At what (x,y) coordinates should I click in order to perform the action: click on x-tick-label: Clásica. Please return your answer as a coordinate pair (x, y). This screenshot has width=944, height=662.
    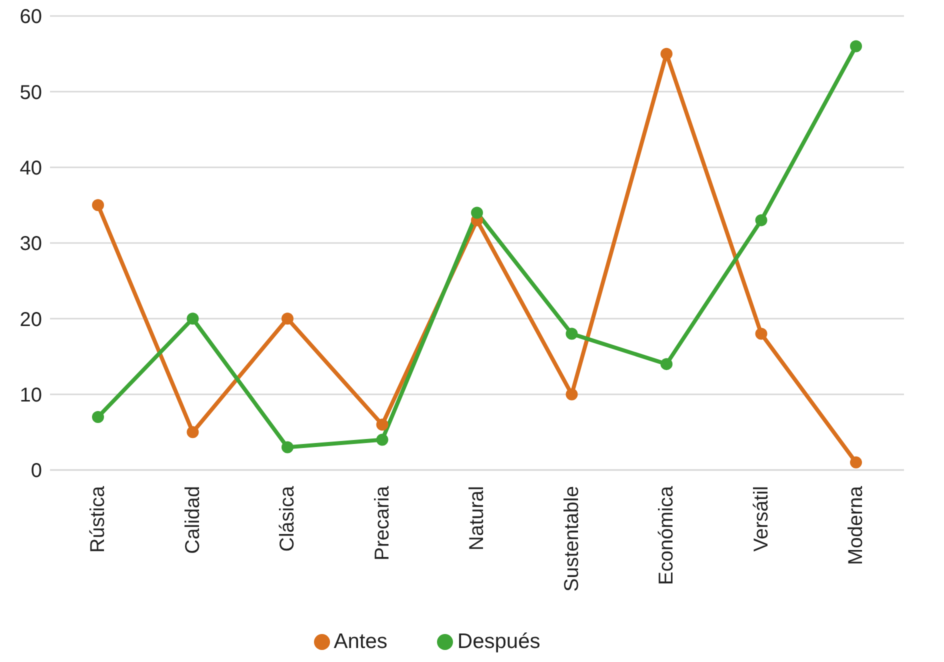
    Looking at the image, I should click on (287, 518).